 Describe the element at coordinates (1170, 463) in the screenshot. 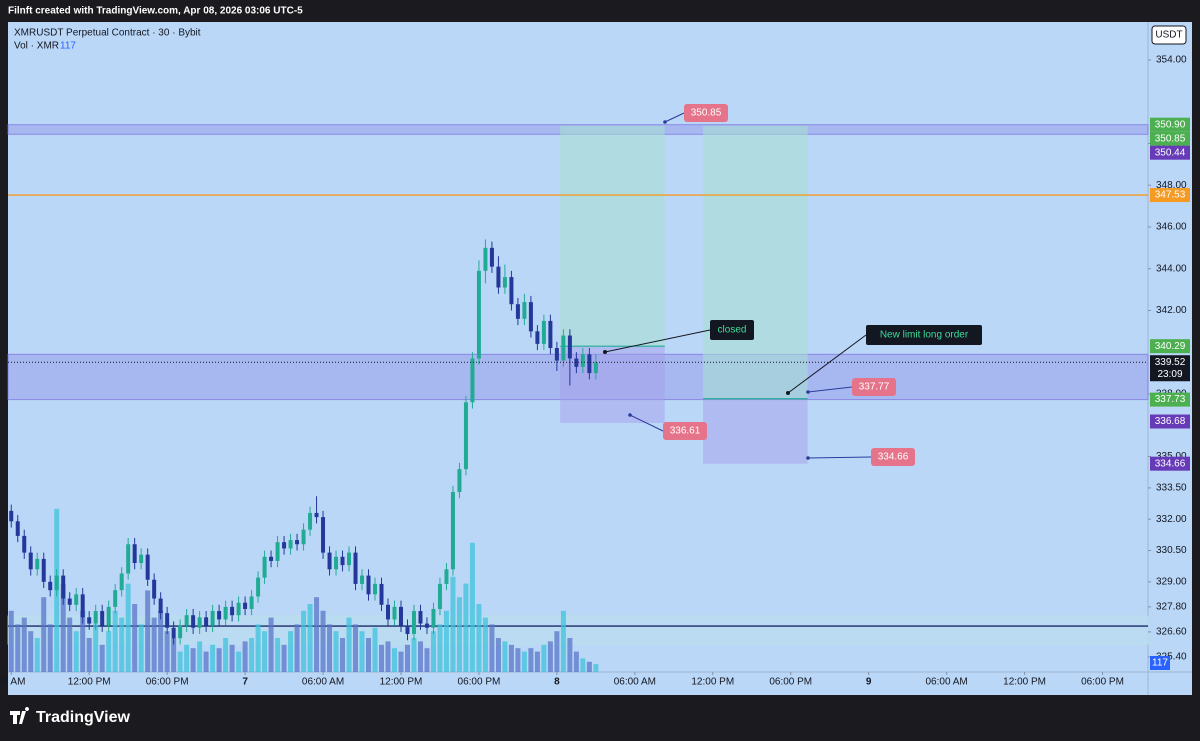

I see `price-label: 334.66` at that location.